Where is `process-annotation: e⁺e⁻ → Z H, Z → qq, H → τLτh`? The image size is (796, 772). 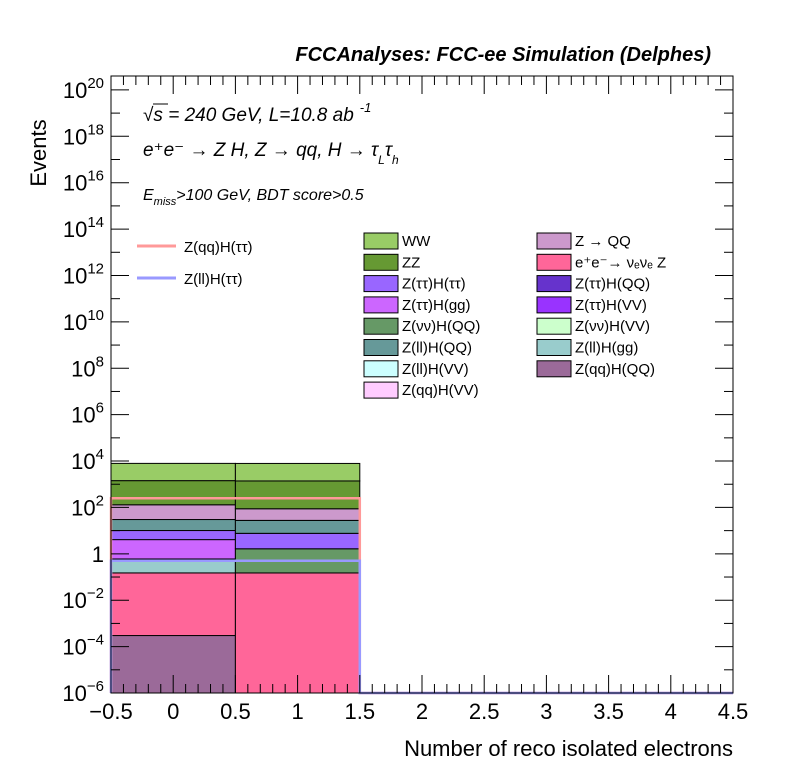 process-annotation: e⁺e⁻ → Z H, Z → qq, H → τLτh is located at coordinates (271, 153).